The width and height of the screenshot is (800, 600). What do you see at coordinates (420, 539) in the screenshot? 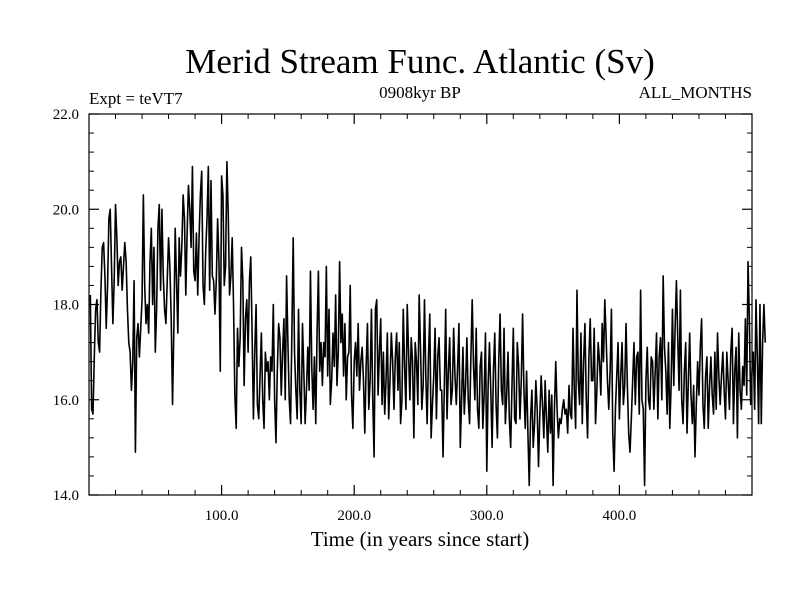
I see `x-axis-label: Time (in years since start)` at bounding box center [420, 539].